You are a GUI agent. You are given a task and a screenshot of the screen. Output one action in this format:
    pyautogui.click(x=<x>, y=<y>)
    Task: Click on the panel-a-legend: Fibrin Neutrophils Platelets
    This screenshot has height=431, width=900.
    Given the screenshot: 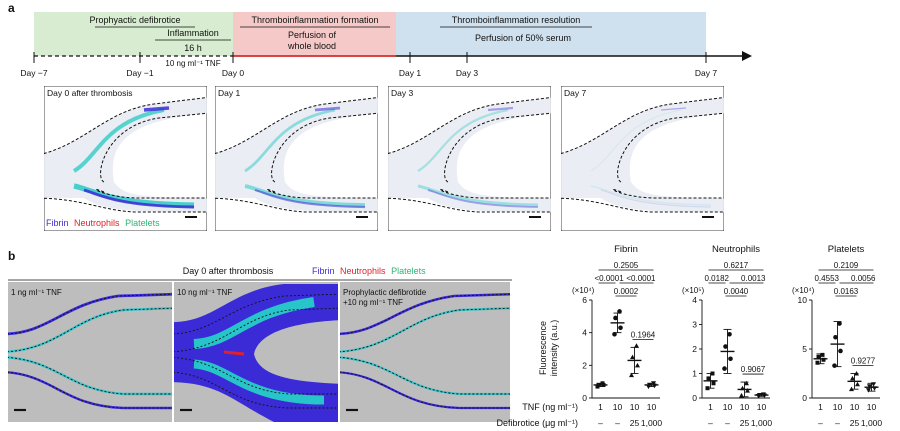 What is the action you would take?
    pyautogui.click(x=103, y=223)
    